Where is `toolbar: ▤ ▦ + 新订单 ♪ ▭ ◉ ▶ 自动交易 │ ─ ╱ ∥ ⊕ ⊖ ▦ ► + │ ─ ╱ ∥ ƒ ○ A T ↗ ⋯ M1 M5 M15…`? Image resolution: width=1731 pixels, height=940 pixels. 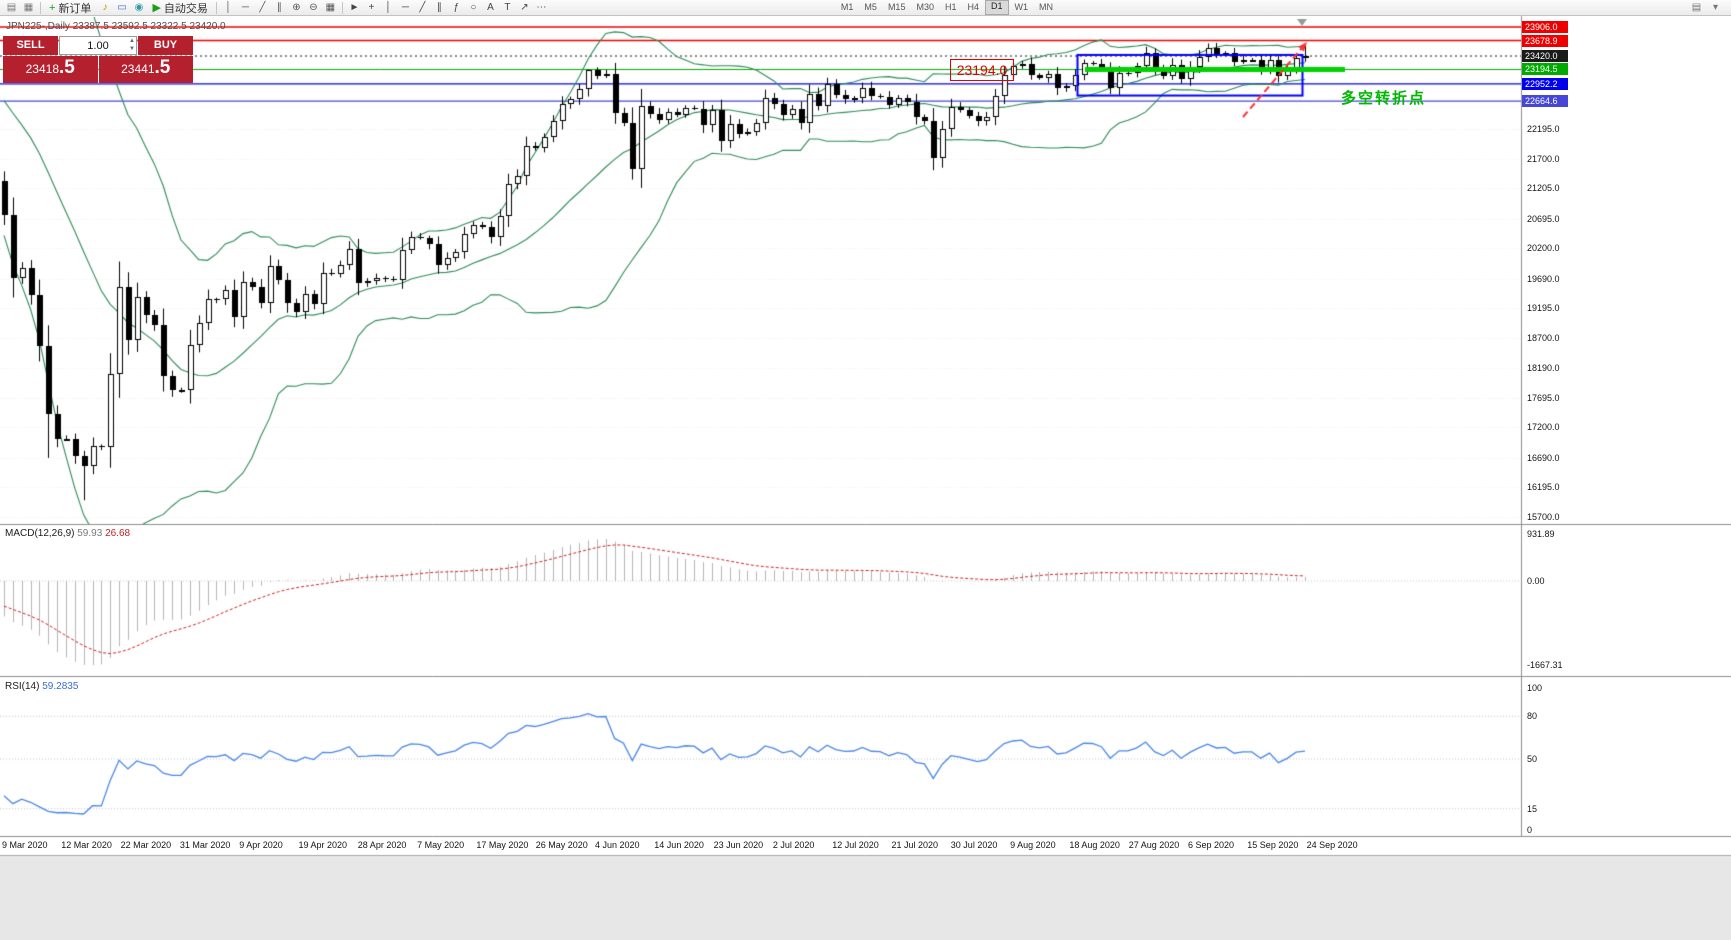 toolbar: ▤ ▦ + 新订单 ♪ ▭ ◉ ▶ 自动交易 │ ─ ╱ ∥ ⊕ ⊖ ▦ ► + │ ─ ╱ ∥ ƒ ○ A T ↗ ⋯ M1 M5 M15… is located at coordinates (865, 8).